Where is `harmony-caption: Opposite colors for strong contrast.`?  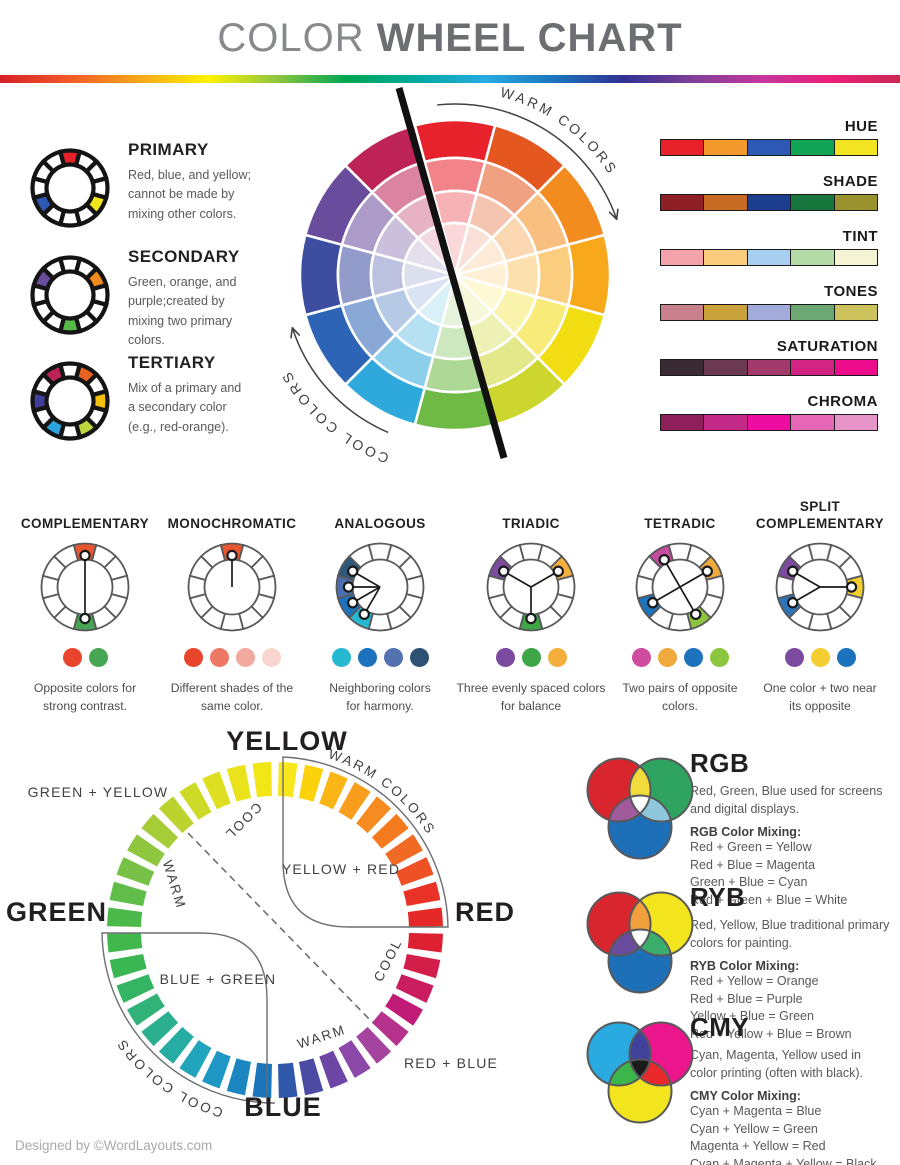
harmony-caption: Opposite colors for strong contrast. is located at coordinates (85, 697).